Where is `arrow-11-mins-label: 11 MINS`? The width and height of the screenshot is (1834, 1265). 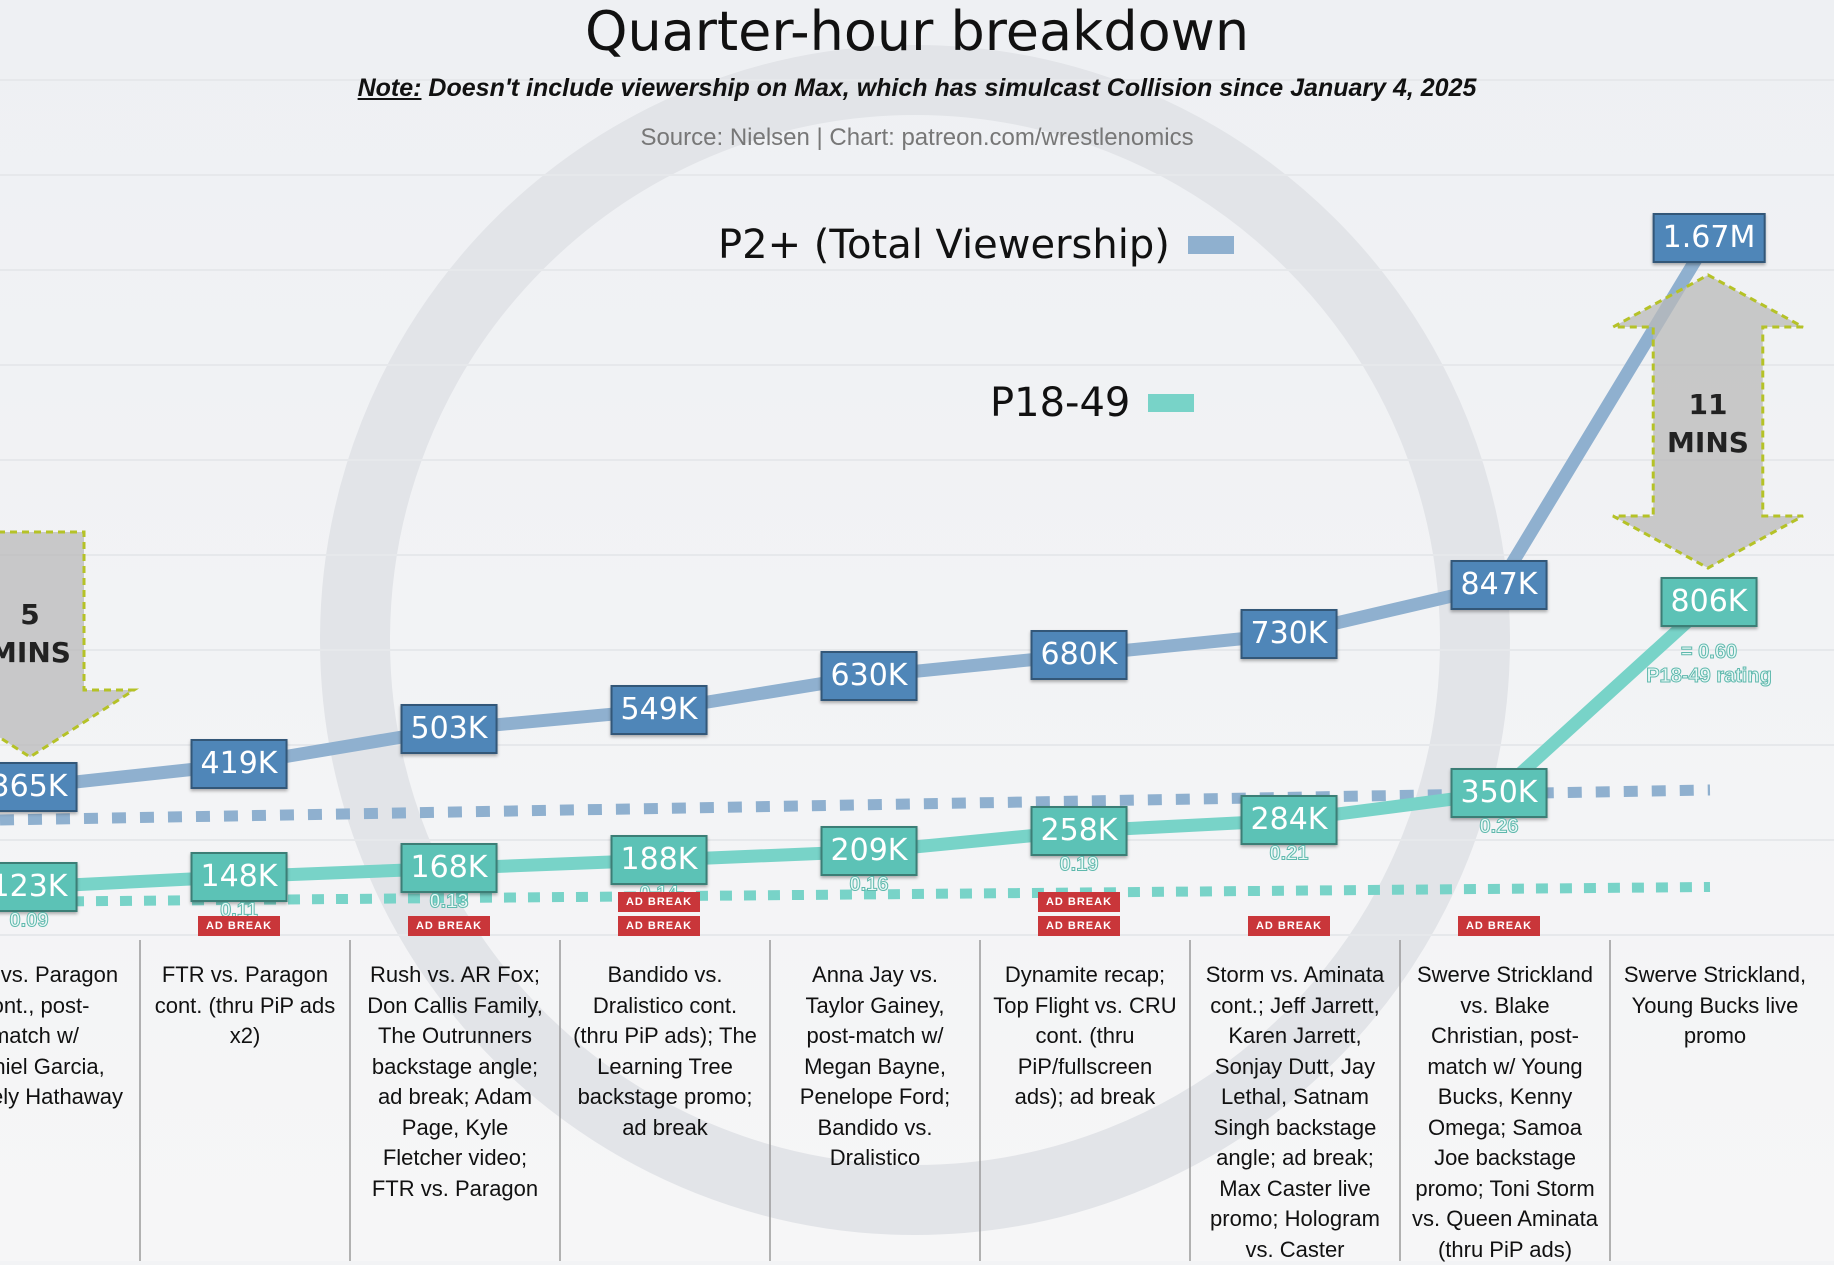 arrow-11-mins-label: 11 MINS is located at coordinates (1708, 424).